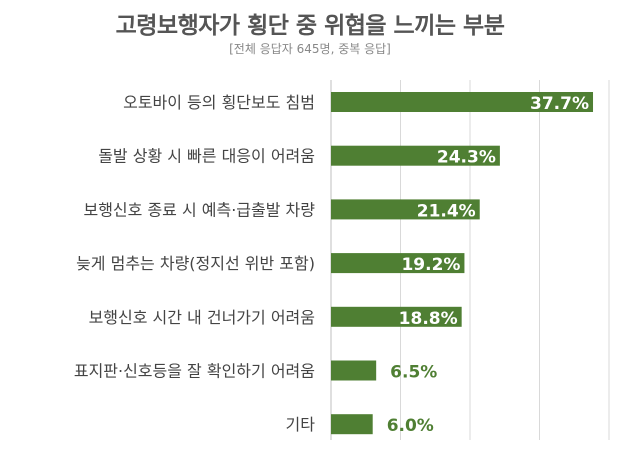 The width and height of the screenshot is (620, 453). I want to click on category-label: 오토바이 등의 횡단보도 침범, so click(219, 102).